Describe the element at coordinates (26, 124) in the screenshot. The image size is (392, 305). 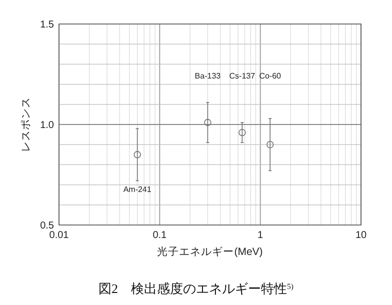
I see `y-axis-title: レスポンス` at that location.